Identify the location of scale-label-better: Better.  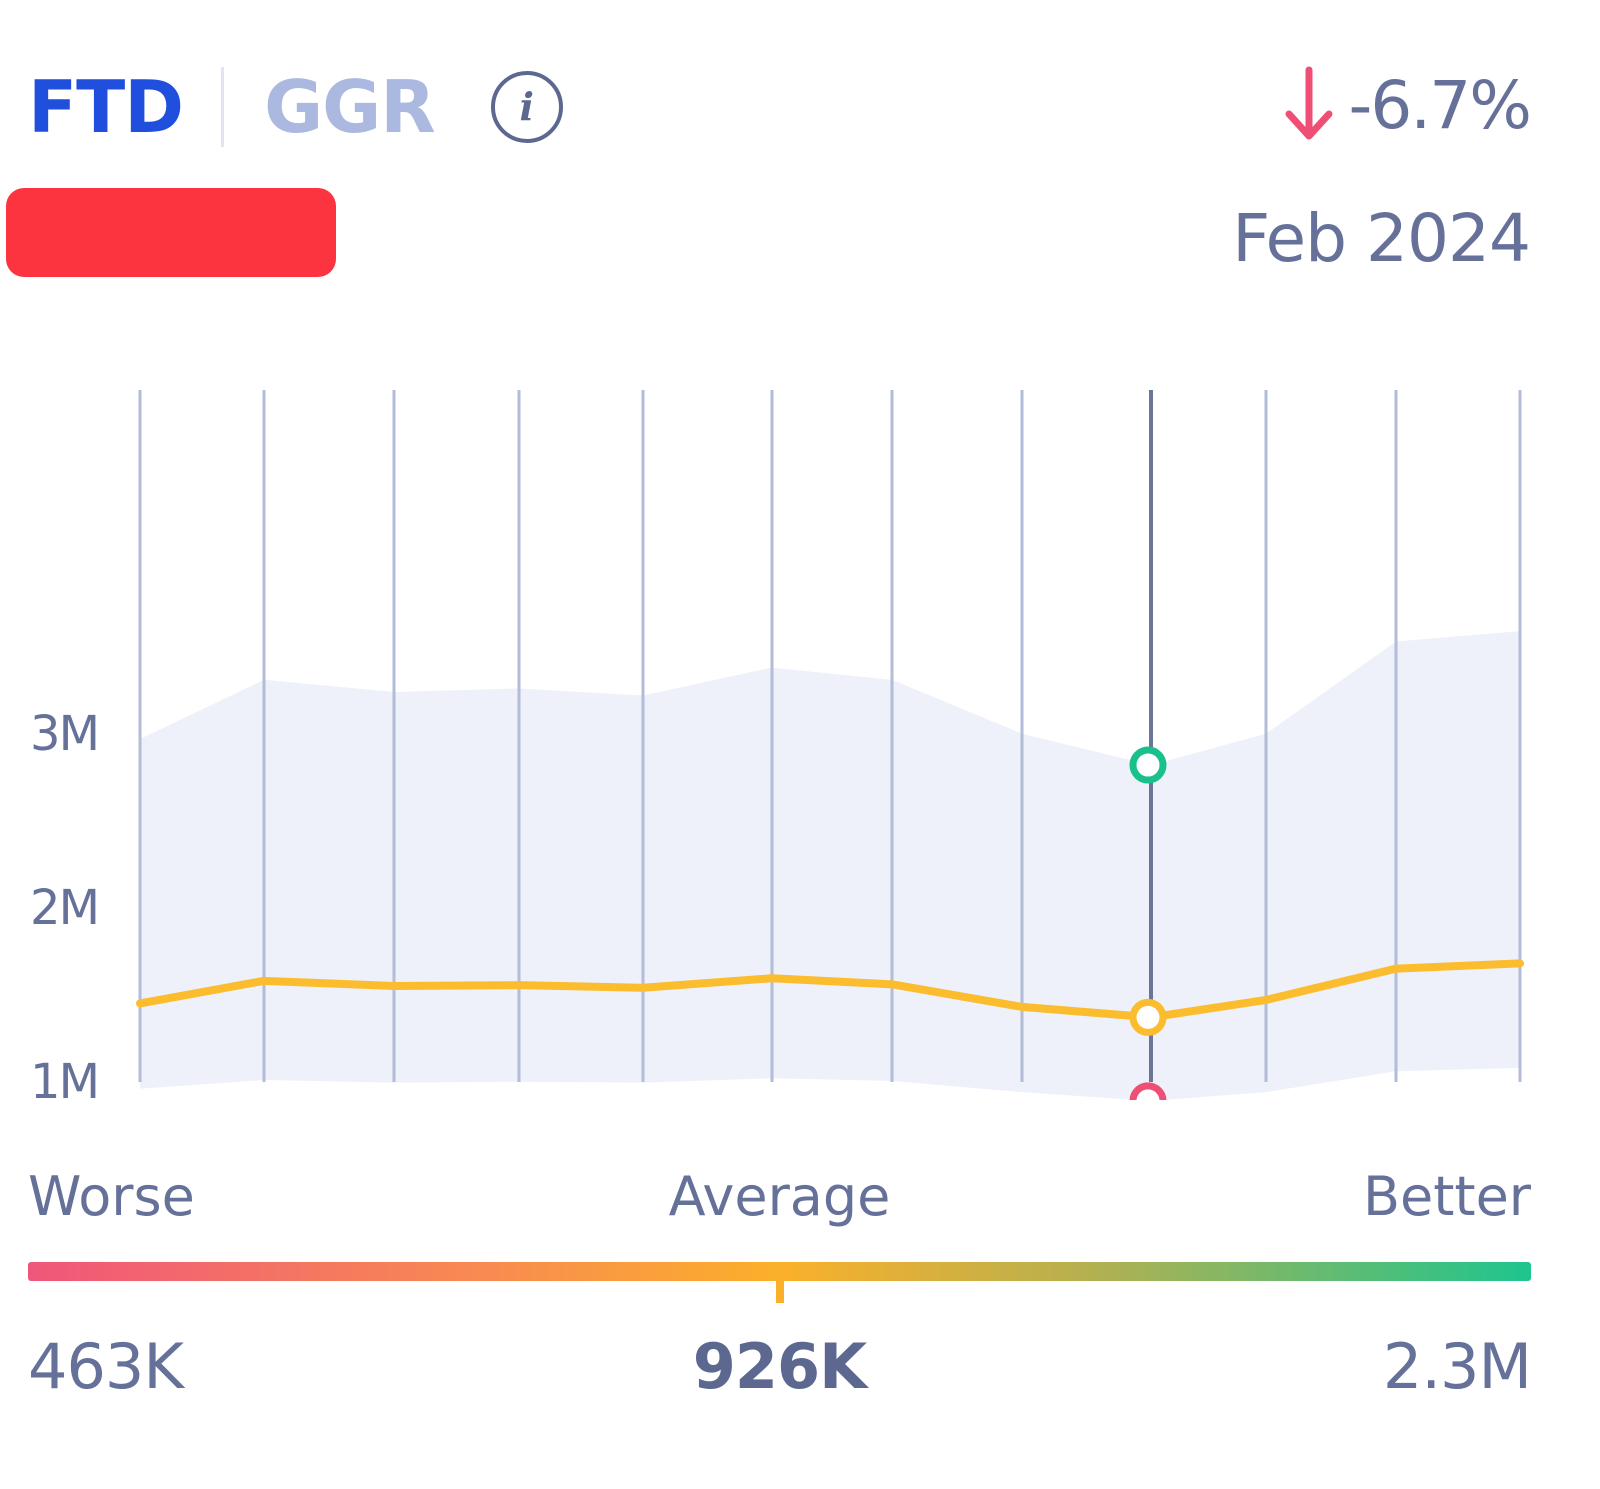
(1446, 1196).